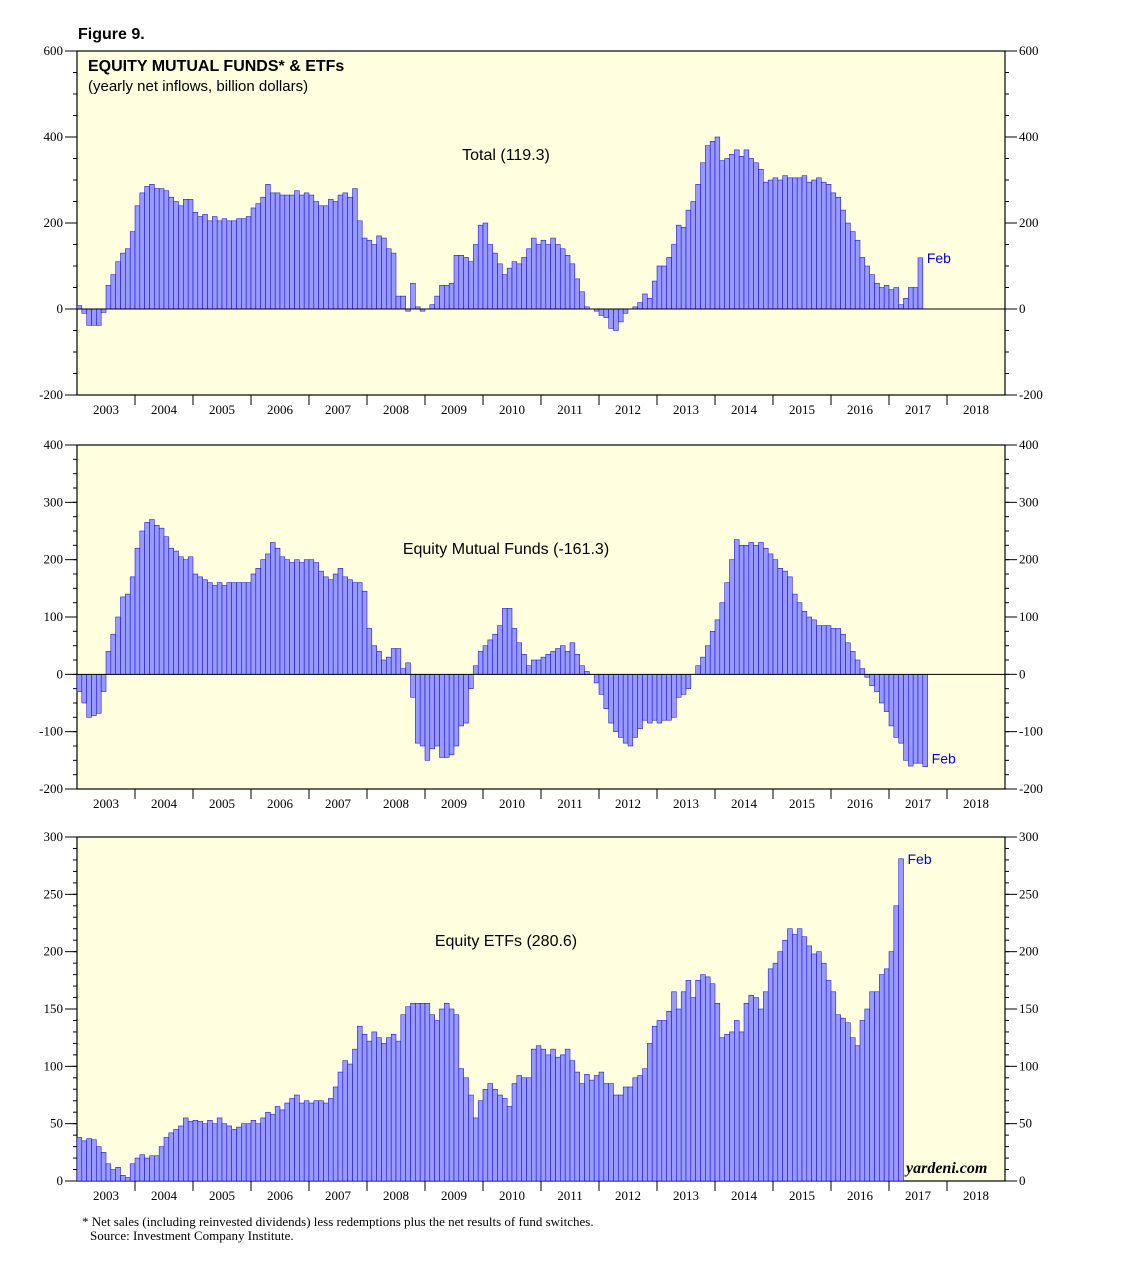  Describe the element at coordinates (1029, 836) in the screenshot. I see `y-tick-label-right: 300` at that location.